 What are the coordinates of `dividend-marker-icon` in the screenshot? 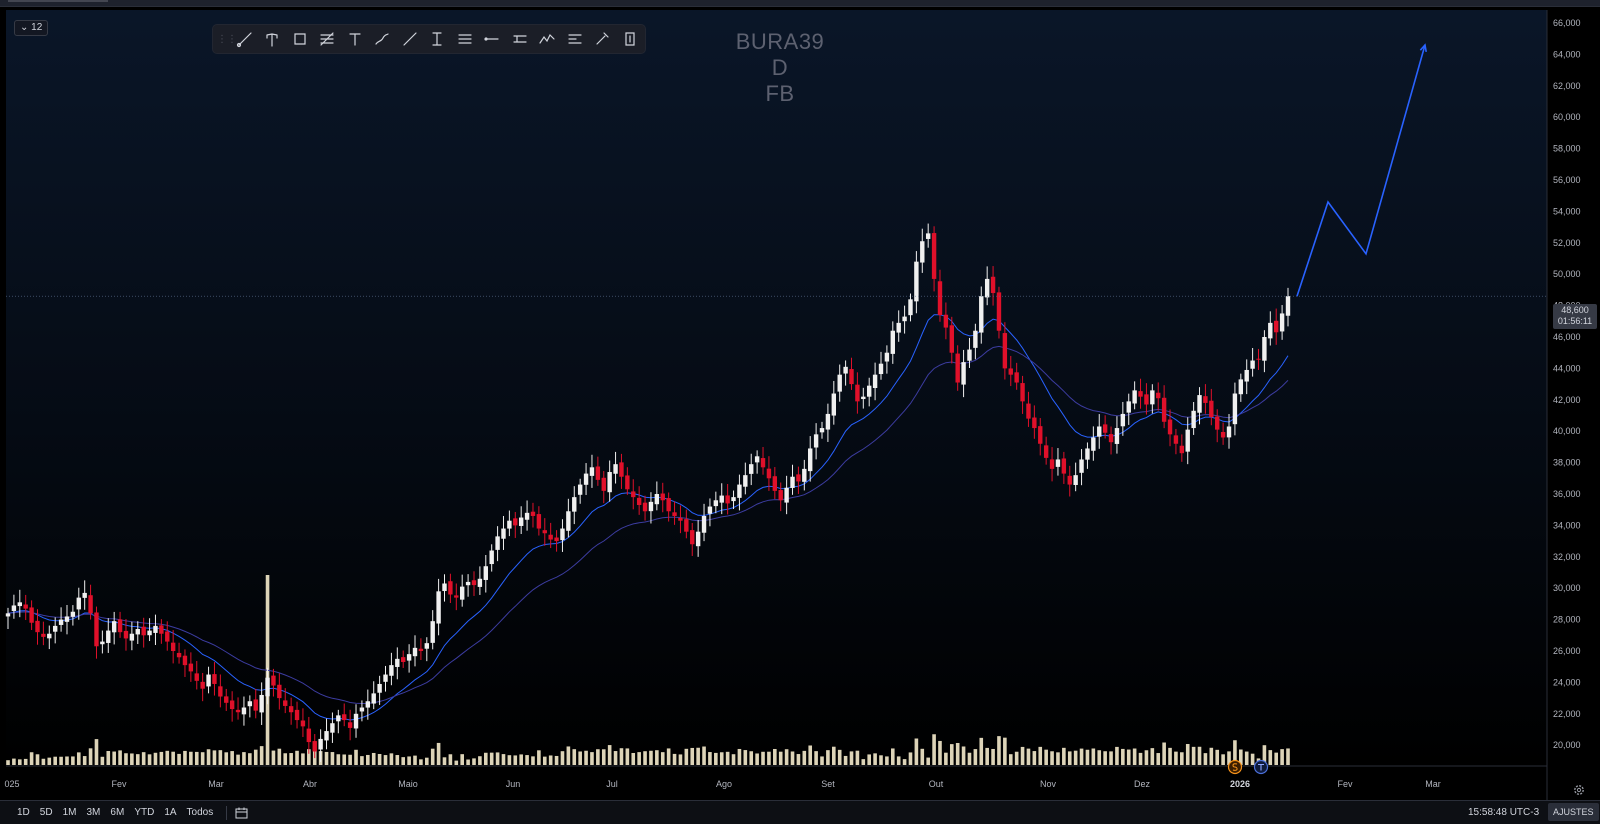 It's located at (1235, 767).